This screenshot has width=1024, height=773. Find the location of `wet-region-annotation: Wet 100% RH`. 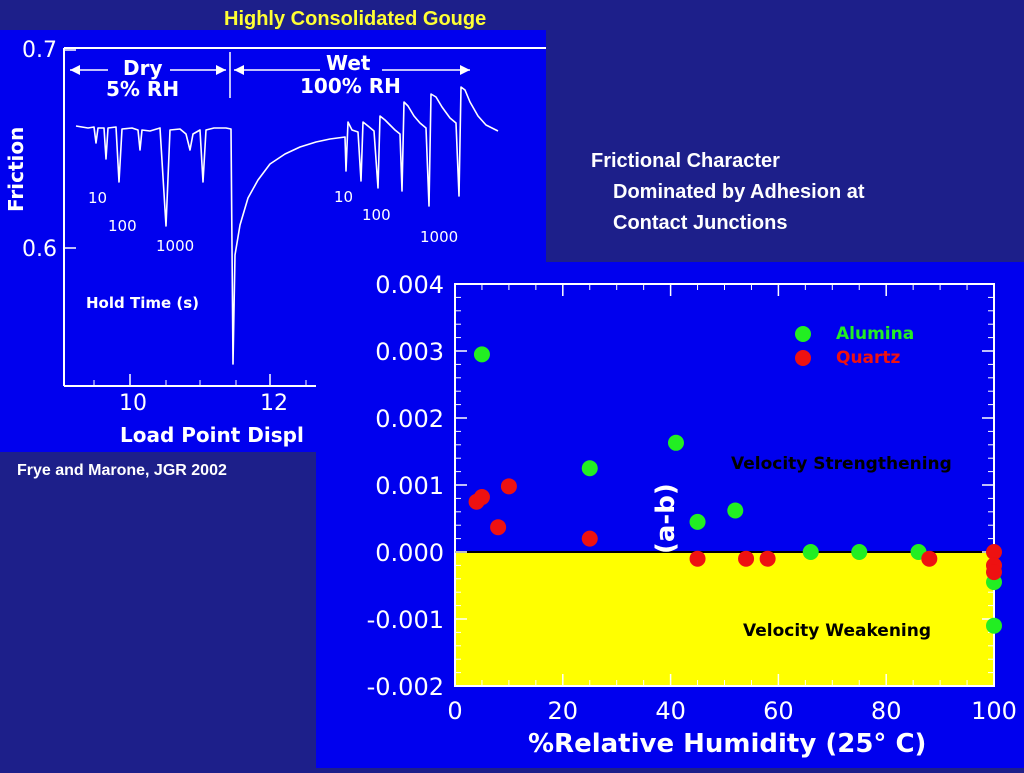

wet-region-annotation: Wet 100% RH is located at coordinates (352, 74).